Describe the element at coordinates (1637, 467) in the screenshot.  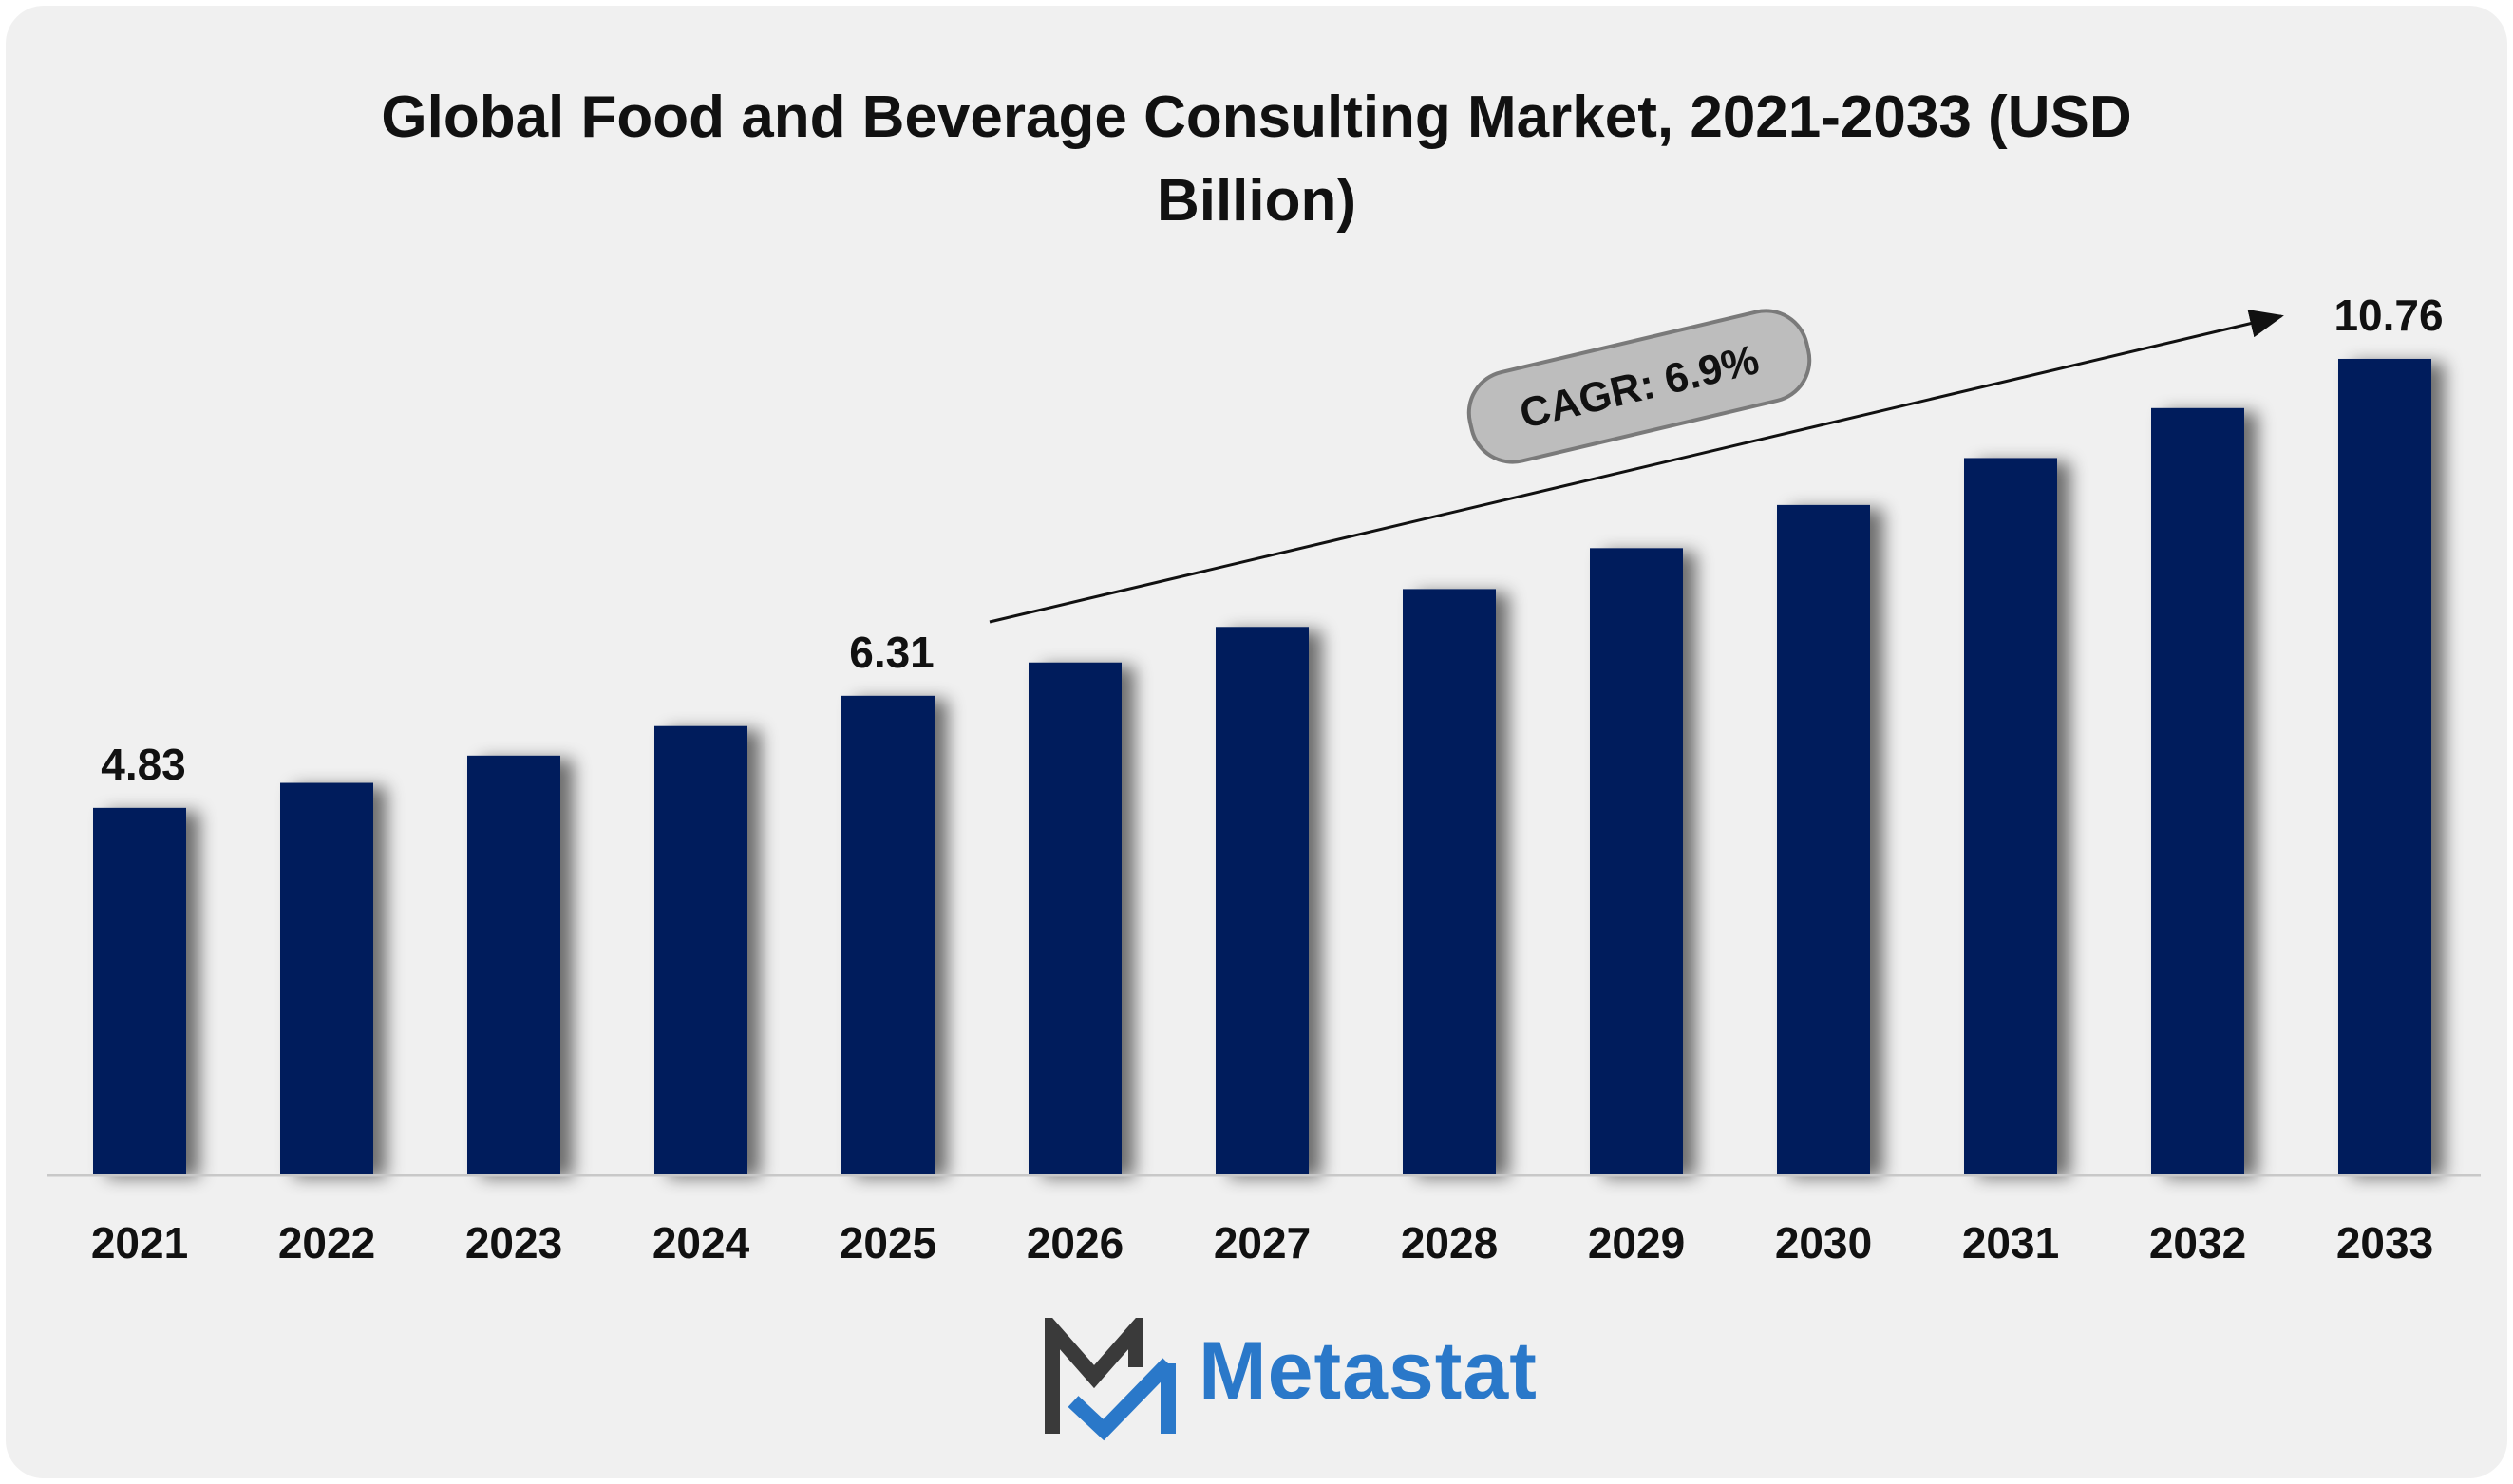
I see `cagr-trend-arrow` at that location.